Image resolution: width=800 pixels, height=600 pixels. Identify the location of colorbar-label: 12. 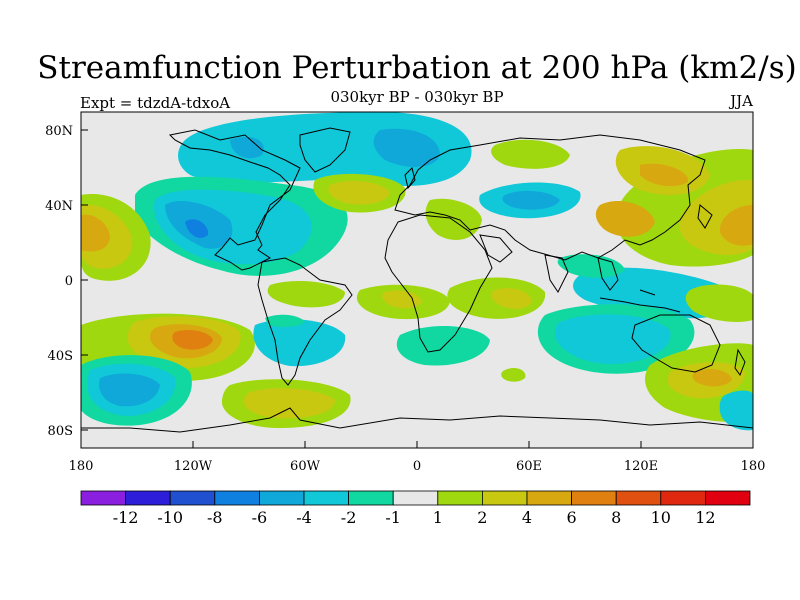
(705, 517).